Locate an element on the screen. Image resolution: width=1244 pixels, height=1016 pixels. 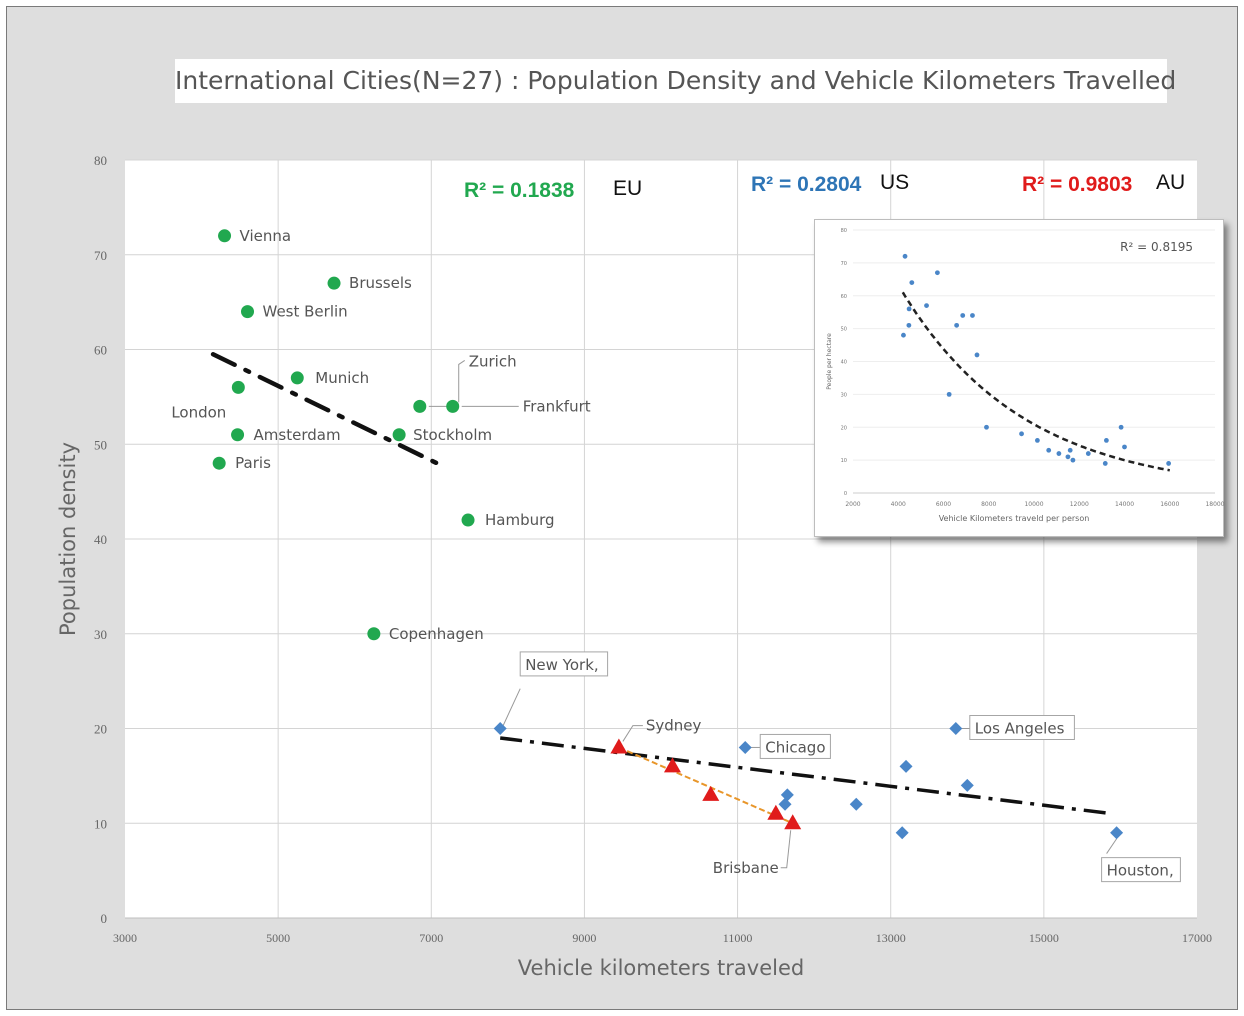
label-vienna: Vienna is located at coordinates (266, 236).